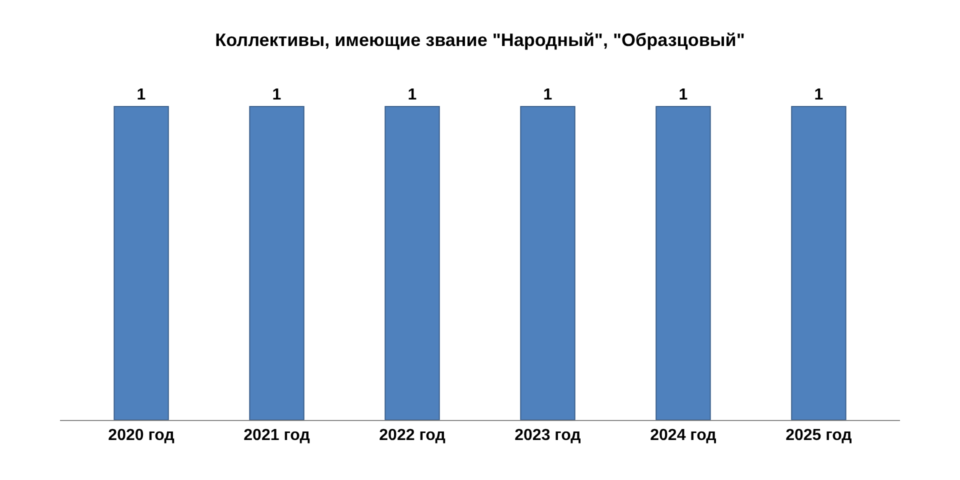 The image size is (960, 480). I want to click on x-tick-label: 2020 год, so click(141, 435).